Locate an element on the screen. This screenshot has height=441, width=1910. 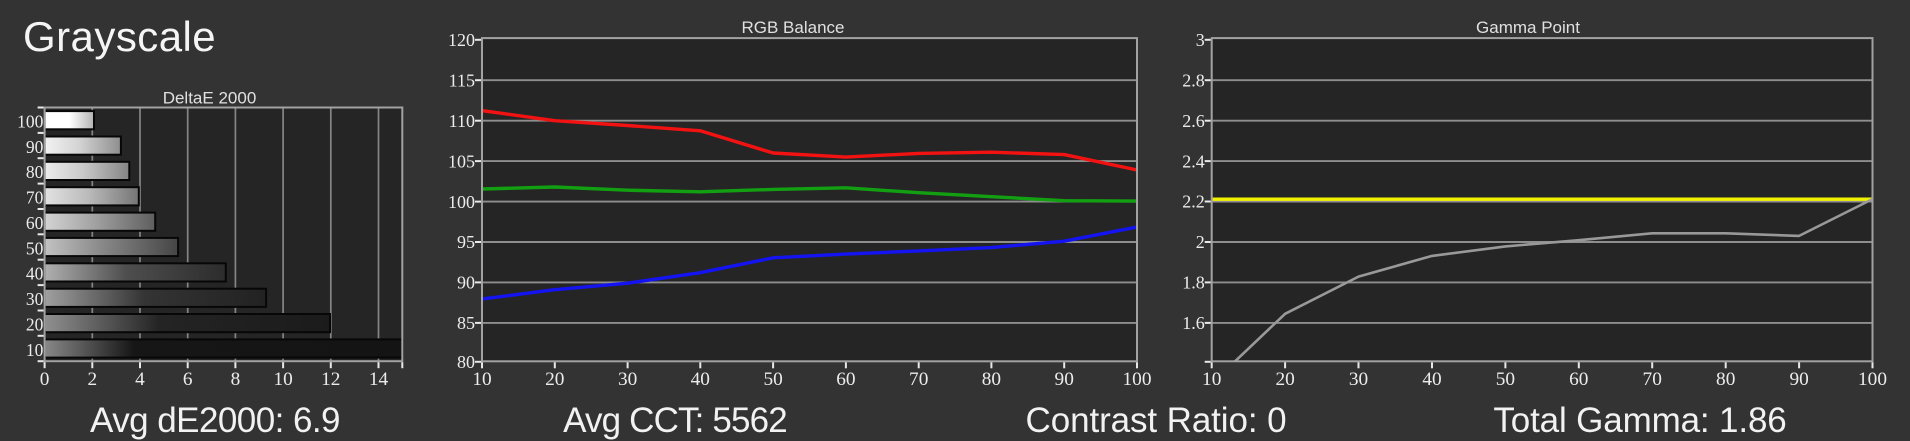
svg-text: 120 is located at coordinates (461, 40).